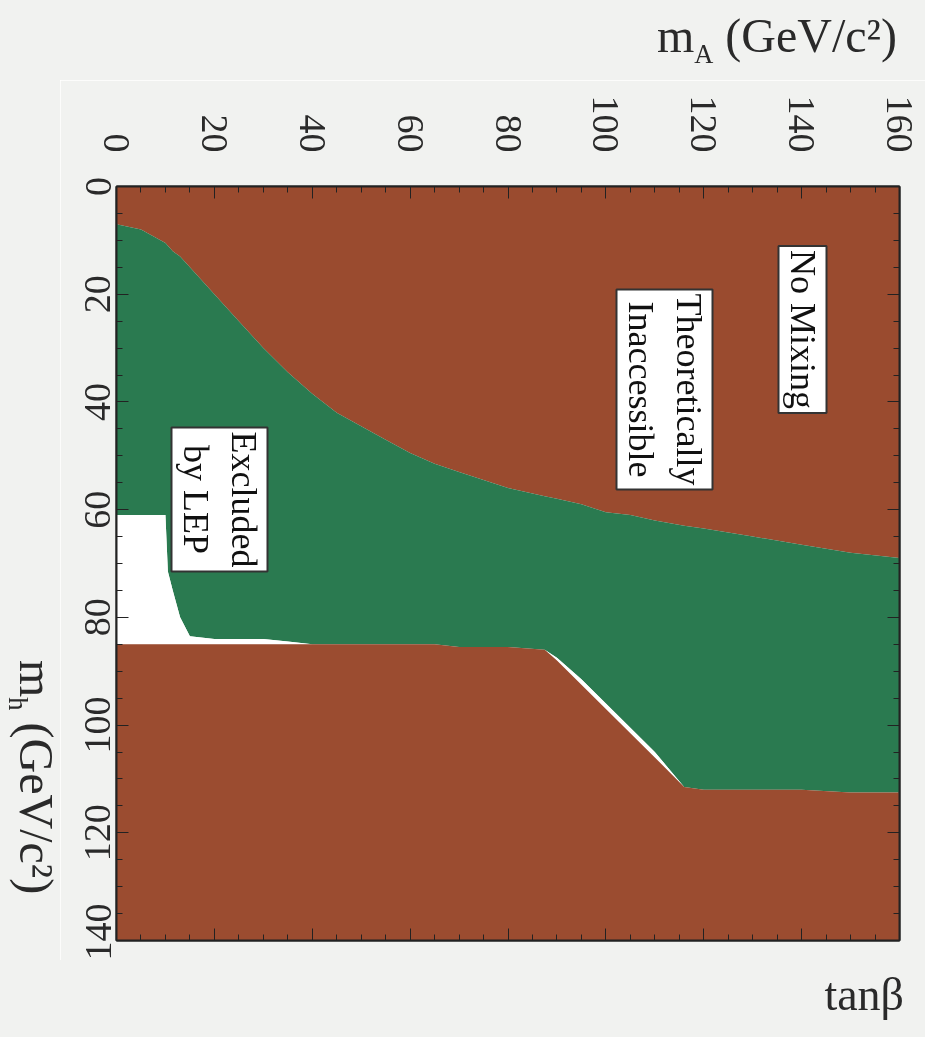 Image resolution: width=925 pixels, height=1037 pixels. Describe the element at coordinates (97, 401) in the screenshot. I see `y-tick-label: 40` at that location.